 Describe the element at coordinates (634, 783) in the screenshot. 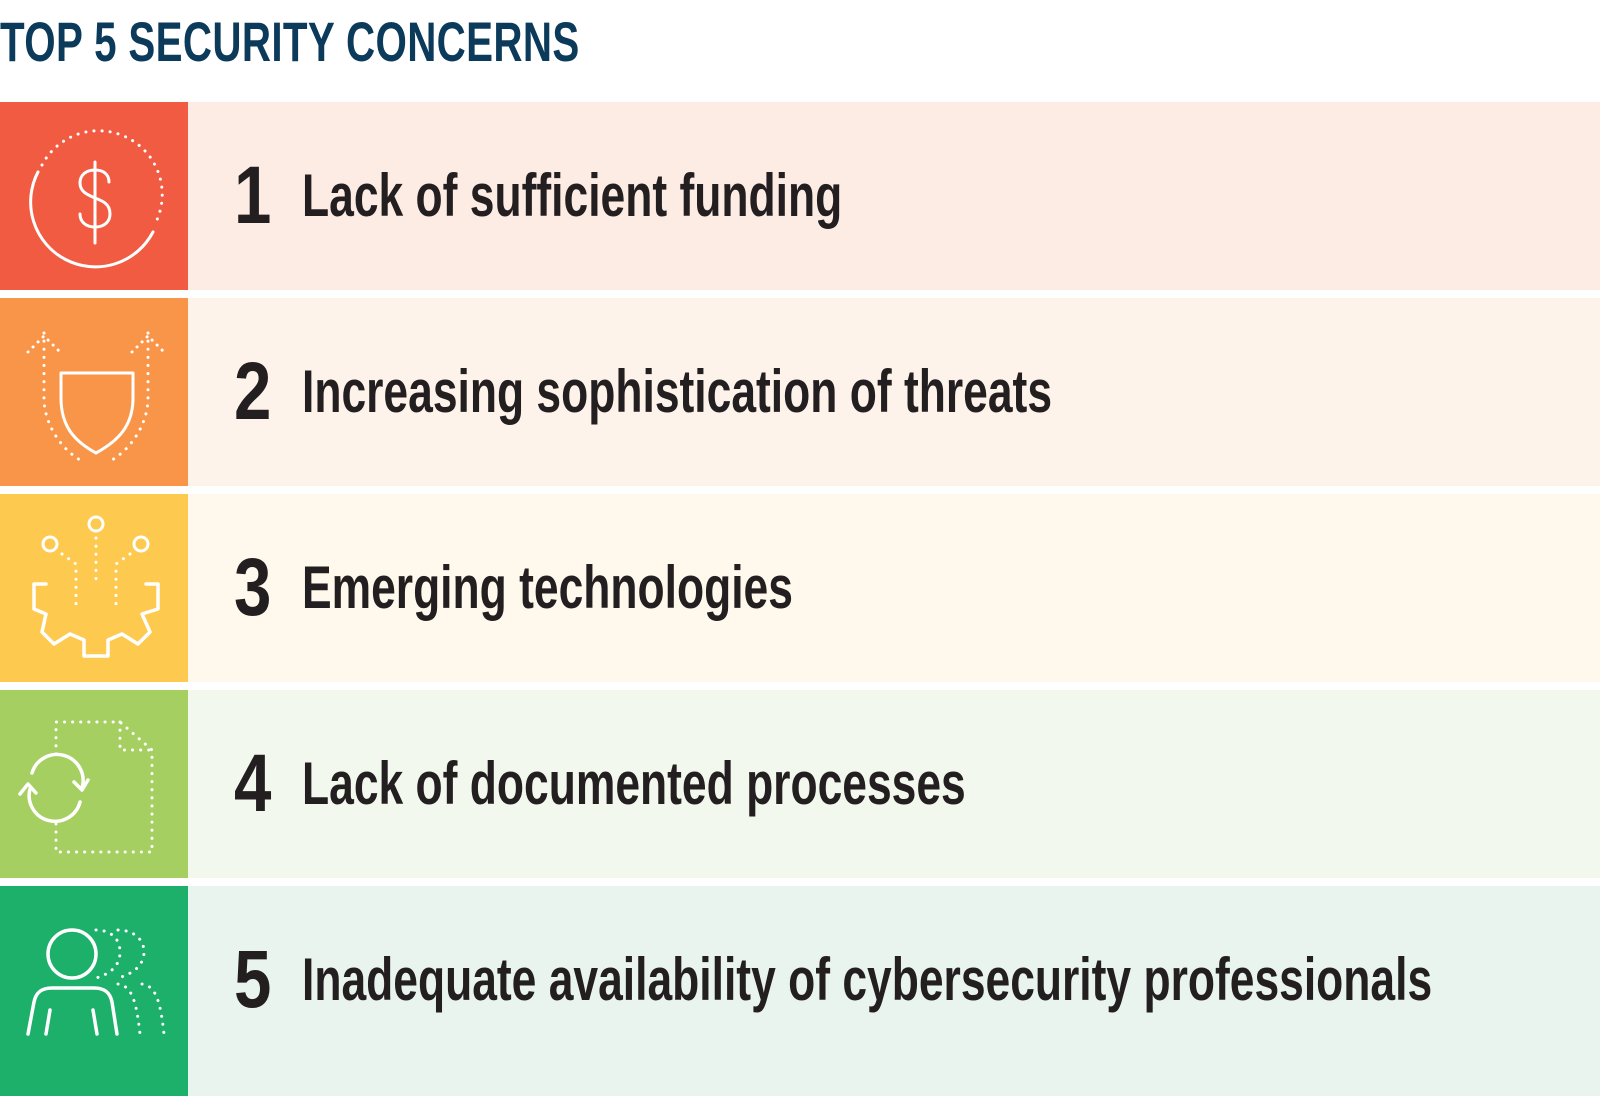

I see `concern-label: Lack of documented processes` at that location.